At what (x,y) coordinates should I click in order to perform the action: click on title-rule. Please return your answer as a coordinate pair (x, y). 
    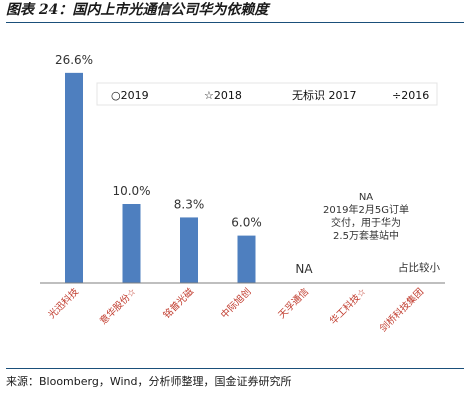
    Looking at the image, I should click on (235, 22).